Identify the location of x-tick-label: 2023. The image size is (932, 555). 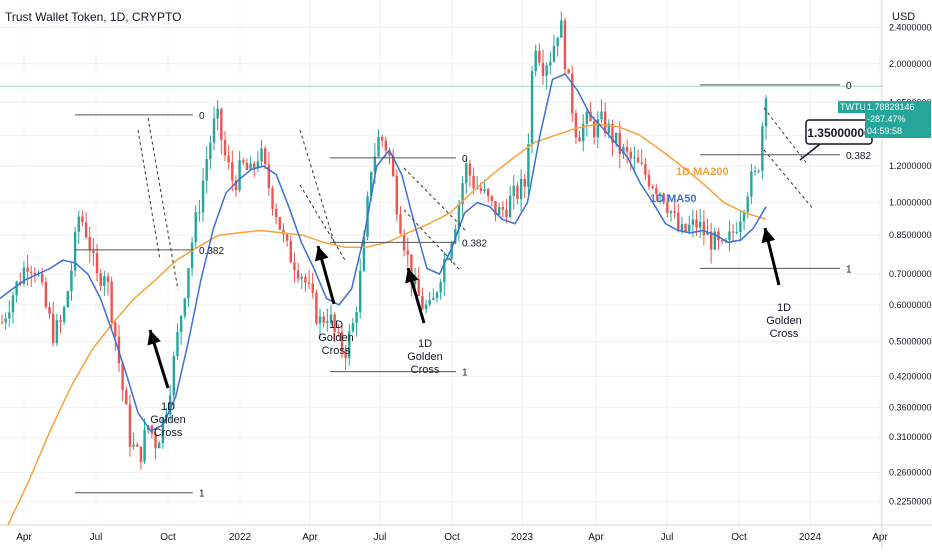
(522, 537).